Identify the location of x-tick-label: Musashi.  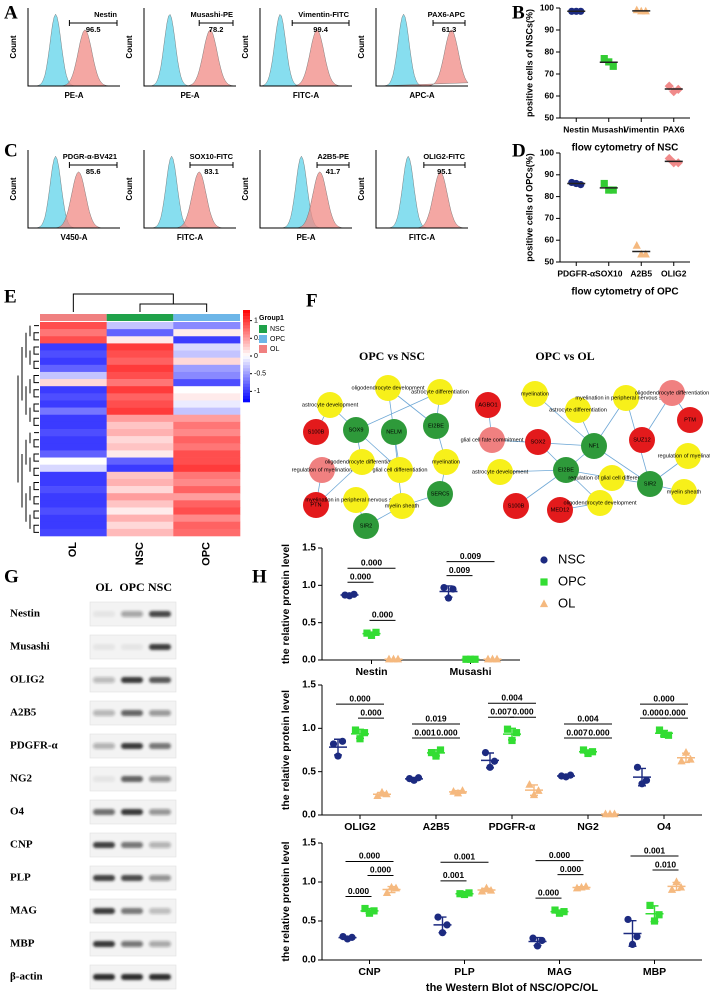
(470, 672).